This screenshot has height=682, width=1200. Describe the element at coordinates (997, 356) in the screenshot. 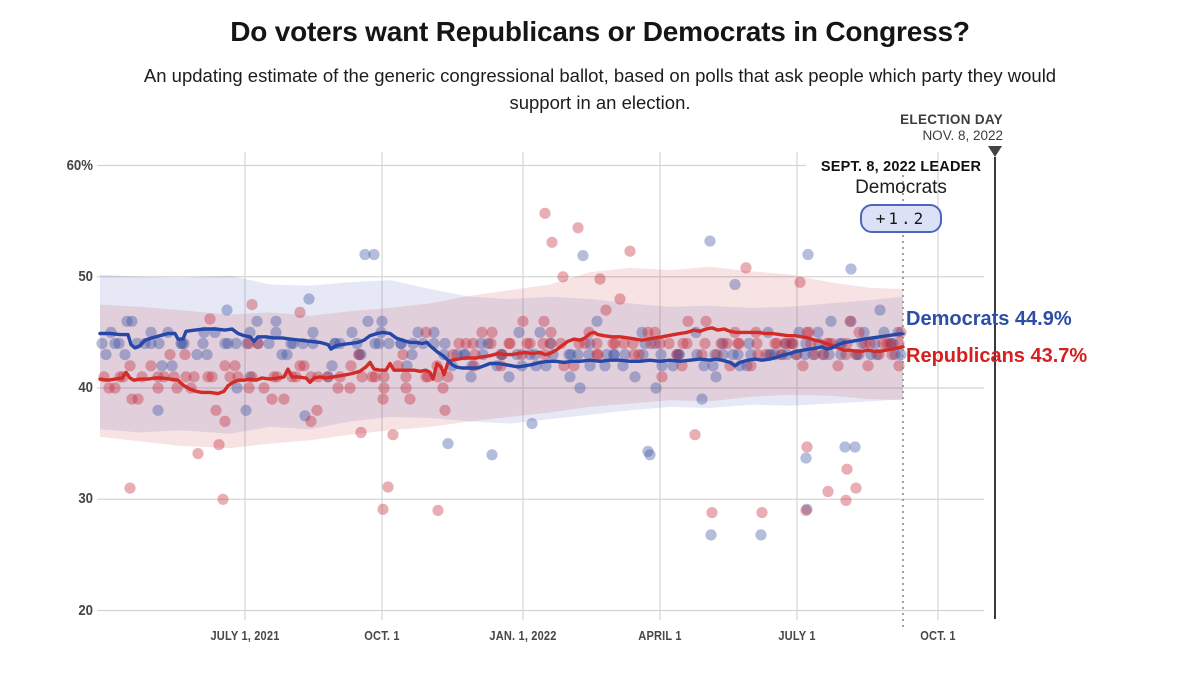

I see `republicans-end-label: Republicans 43.7%` at that location.